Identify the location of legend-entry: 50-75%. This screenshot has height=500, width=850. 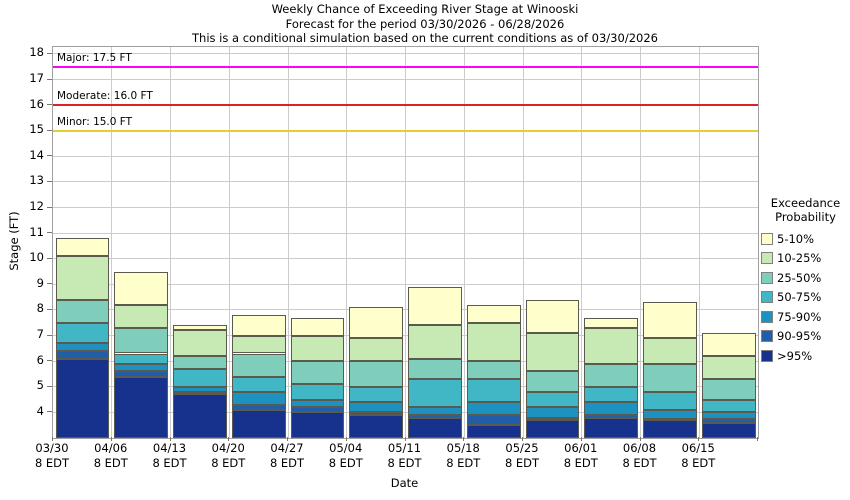
(805, 298).